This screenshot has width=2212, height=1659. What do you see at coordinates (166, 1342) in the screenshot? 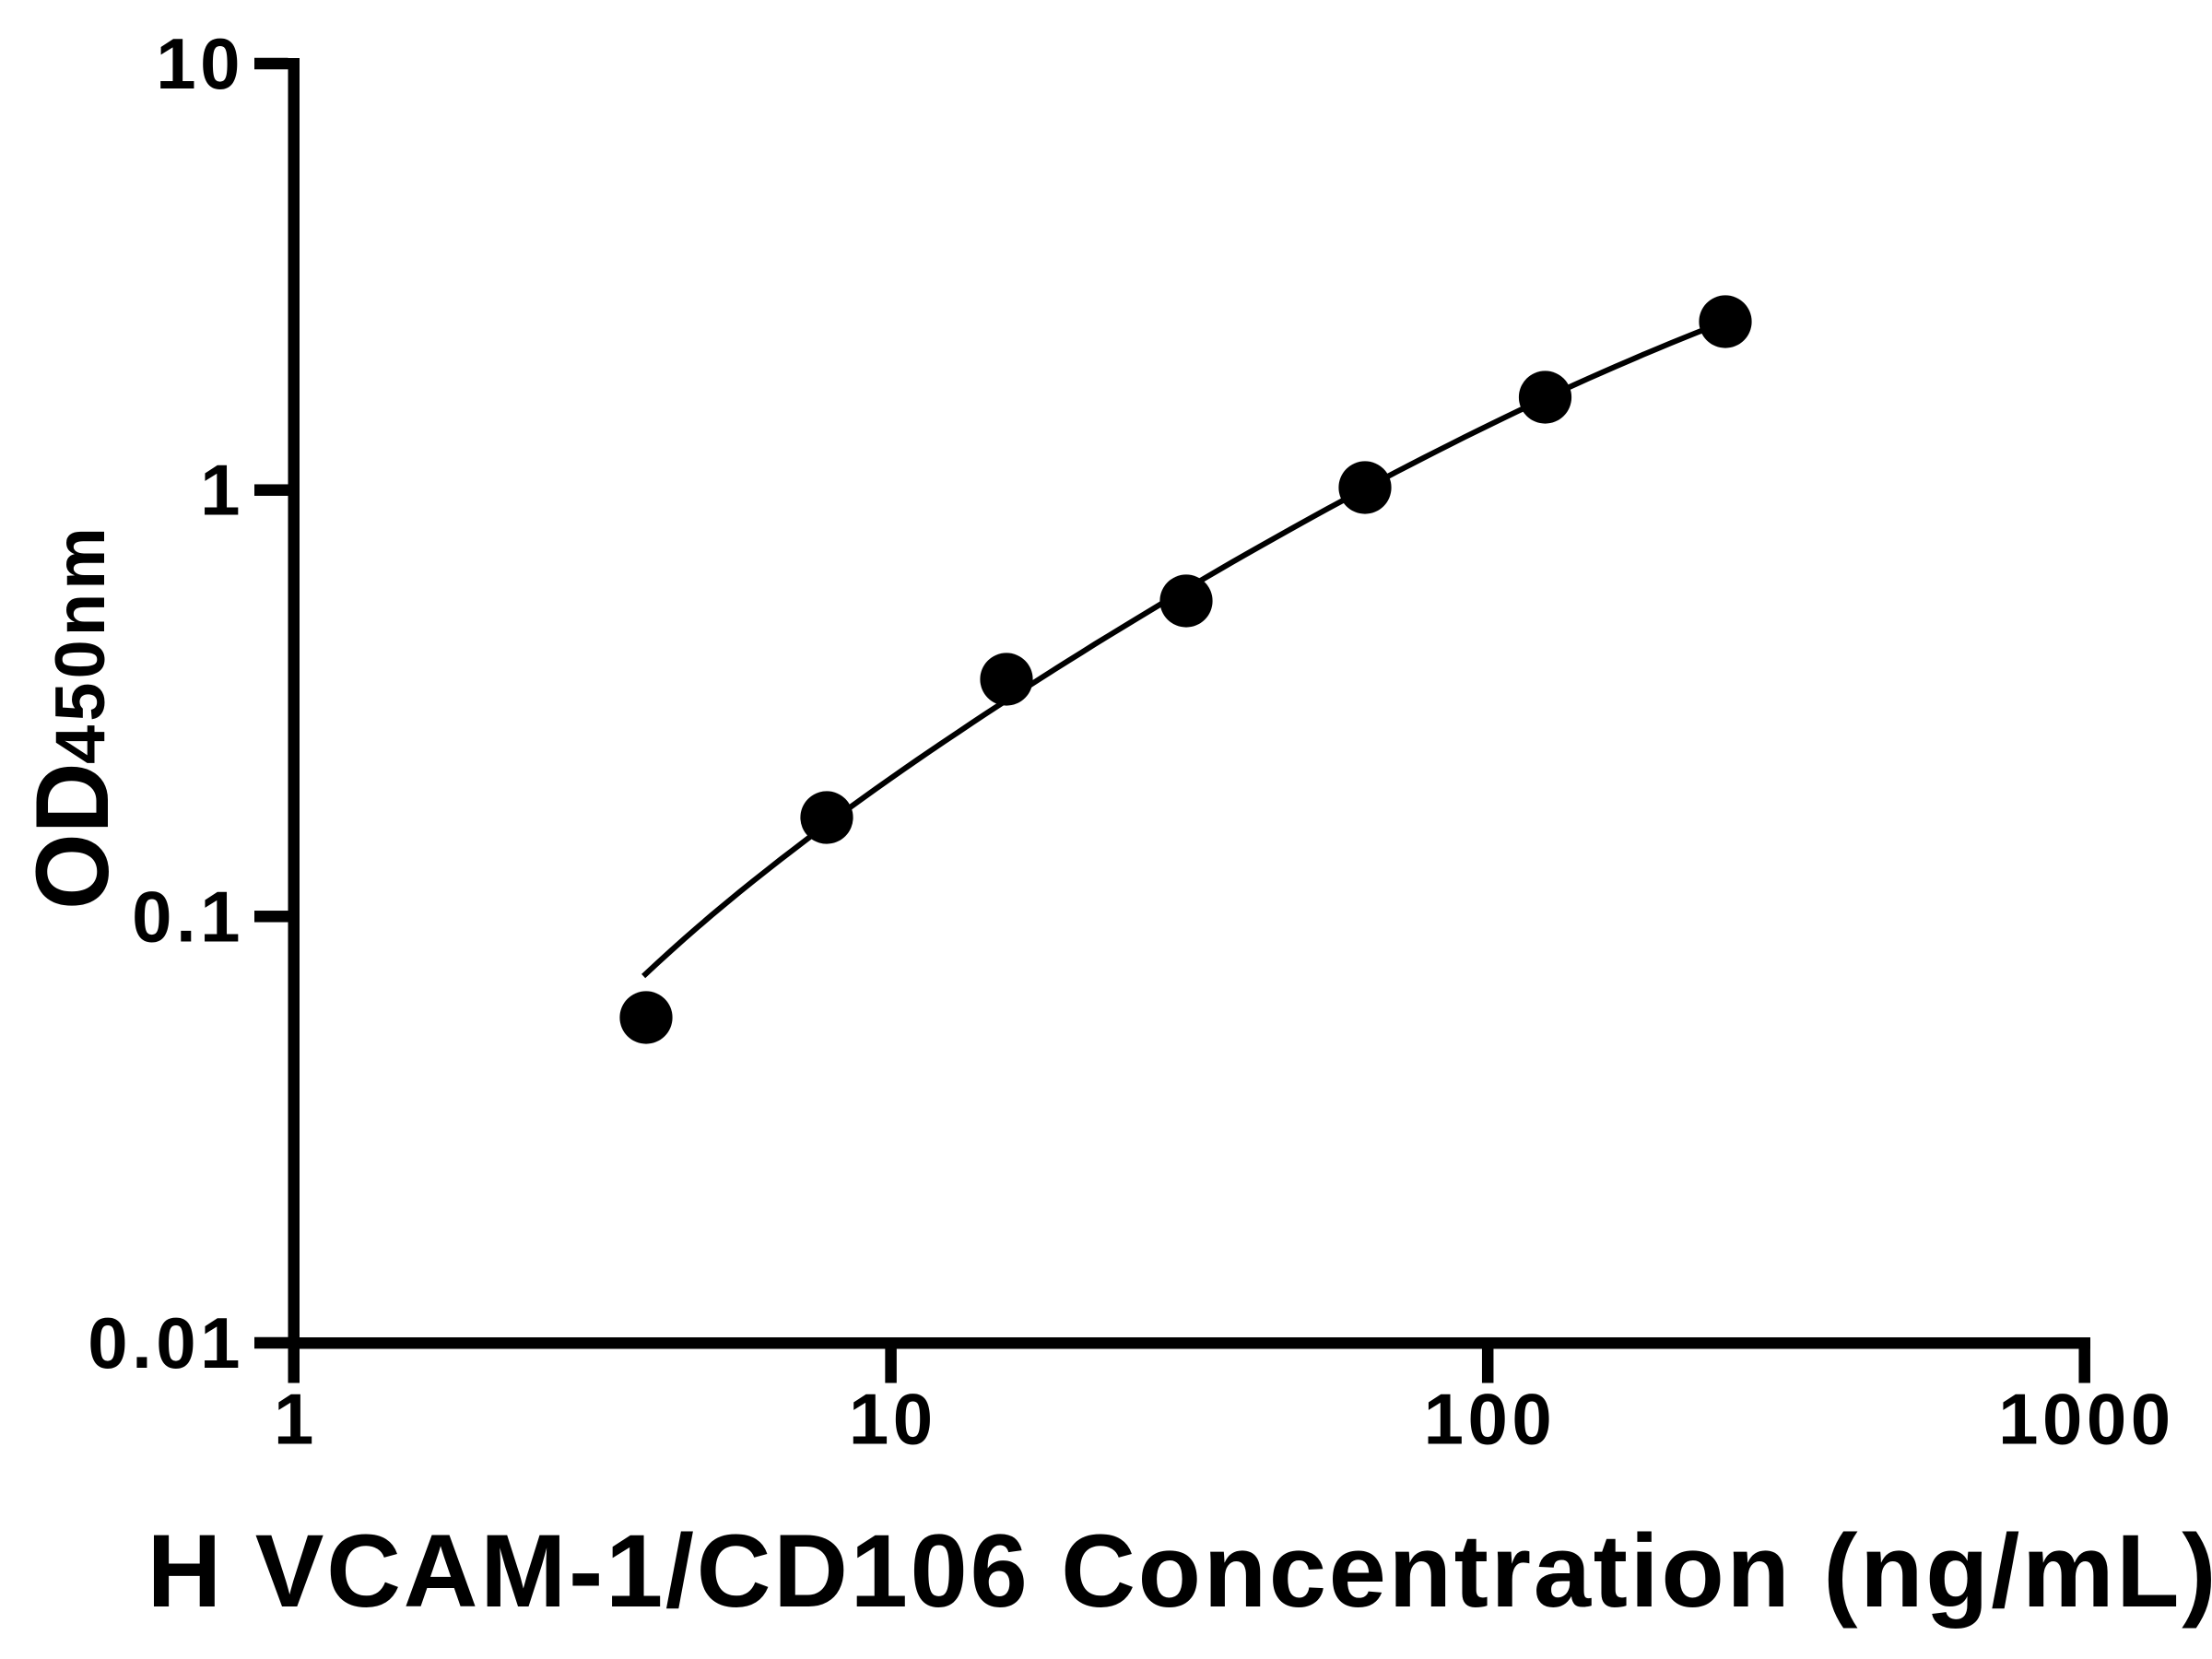
I see `svg-text: 0.01` at bounding box center [166, 1342].